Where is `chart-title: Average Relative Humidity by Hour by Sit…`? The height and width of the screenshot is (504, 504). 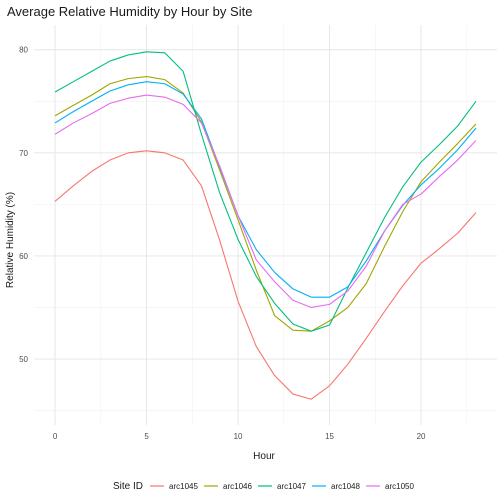
chart-title: Average Relative Humidity by Hour by Sit… is located at coordinates (129, 11).